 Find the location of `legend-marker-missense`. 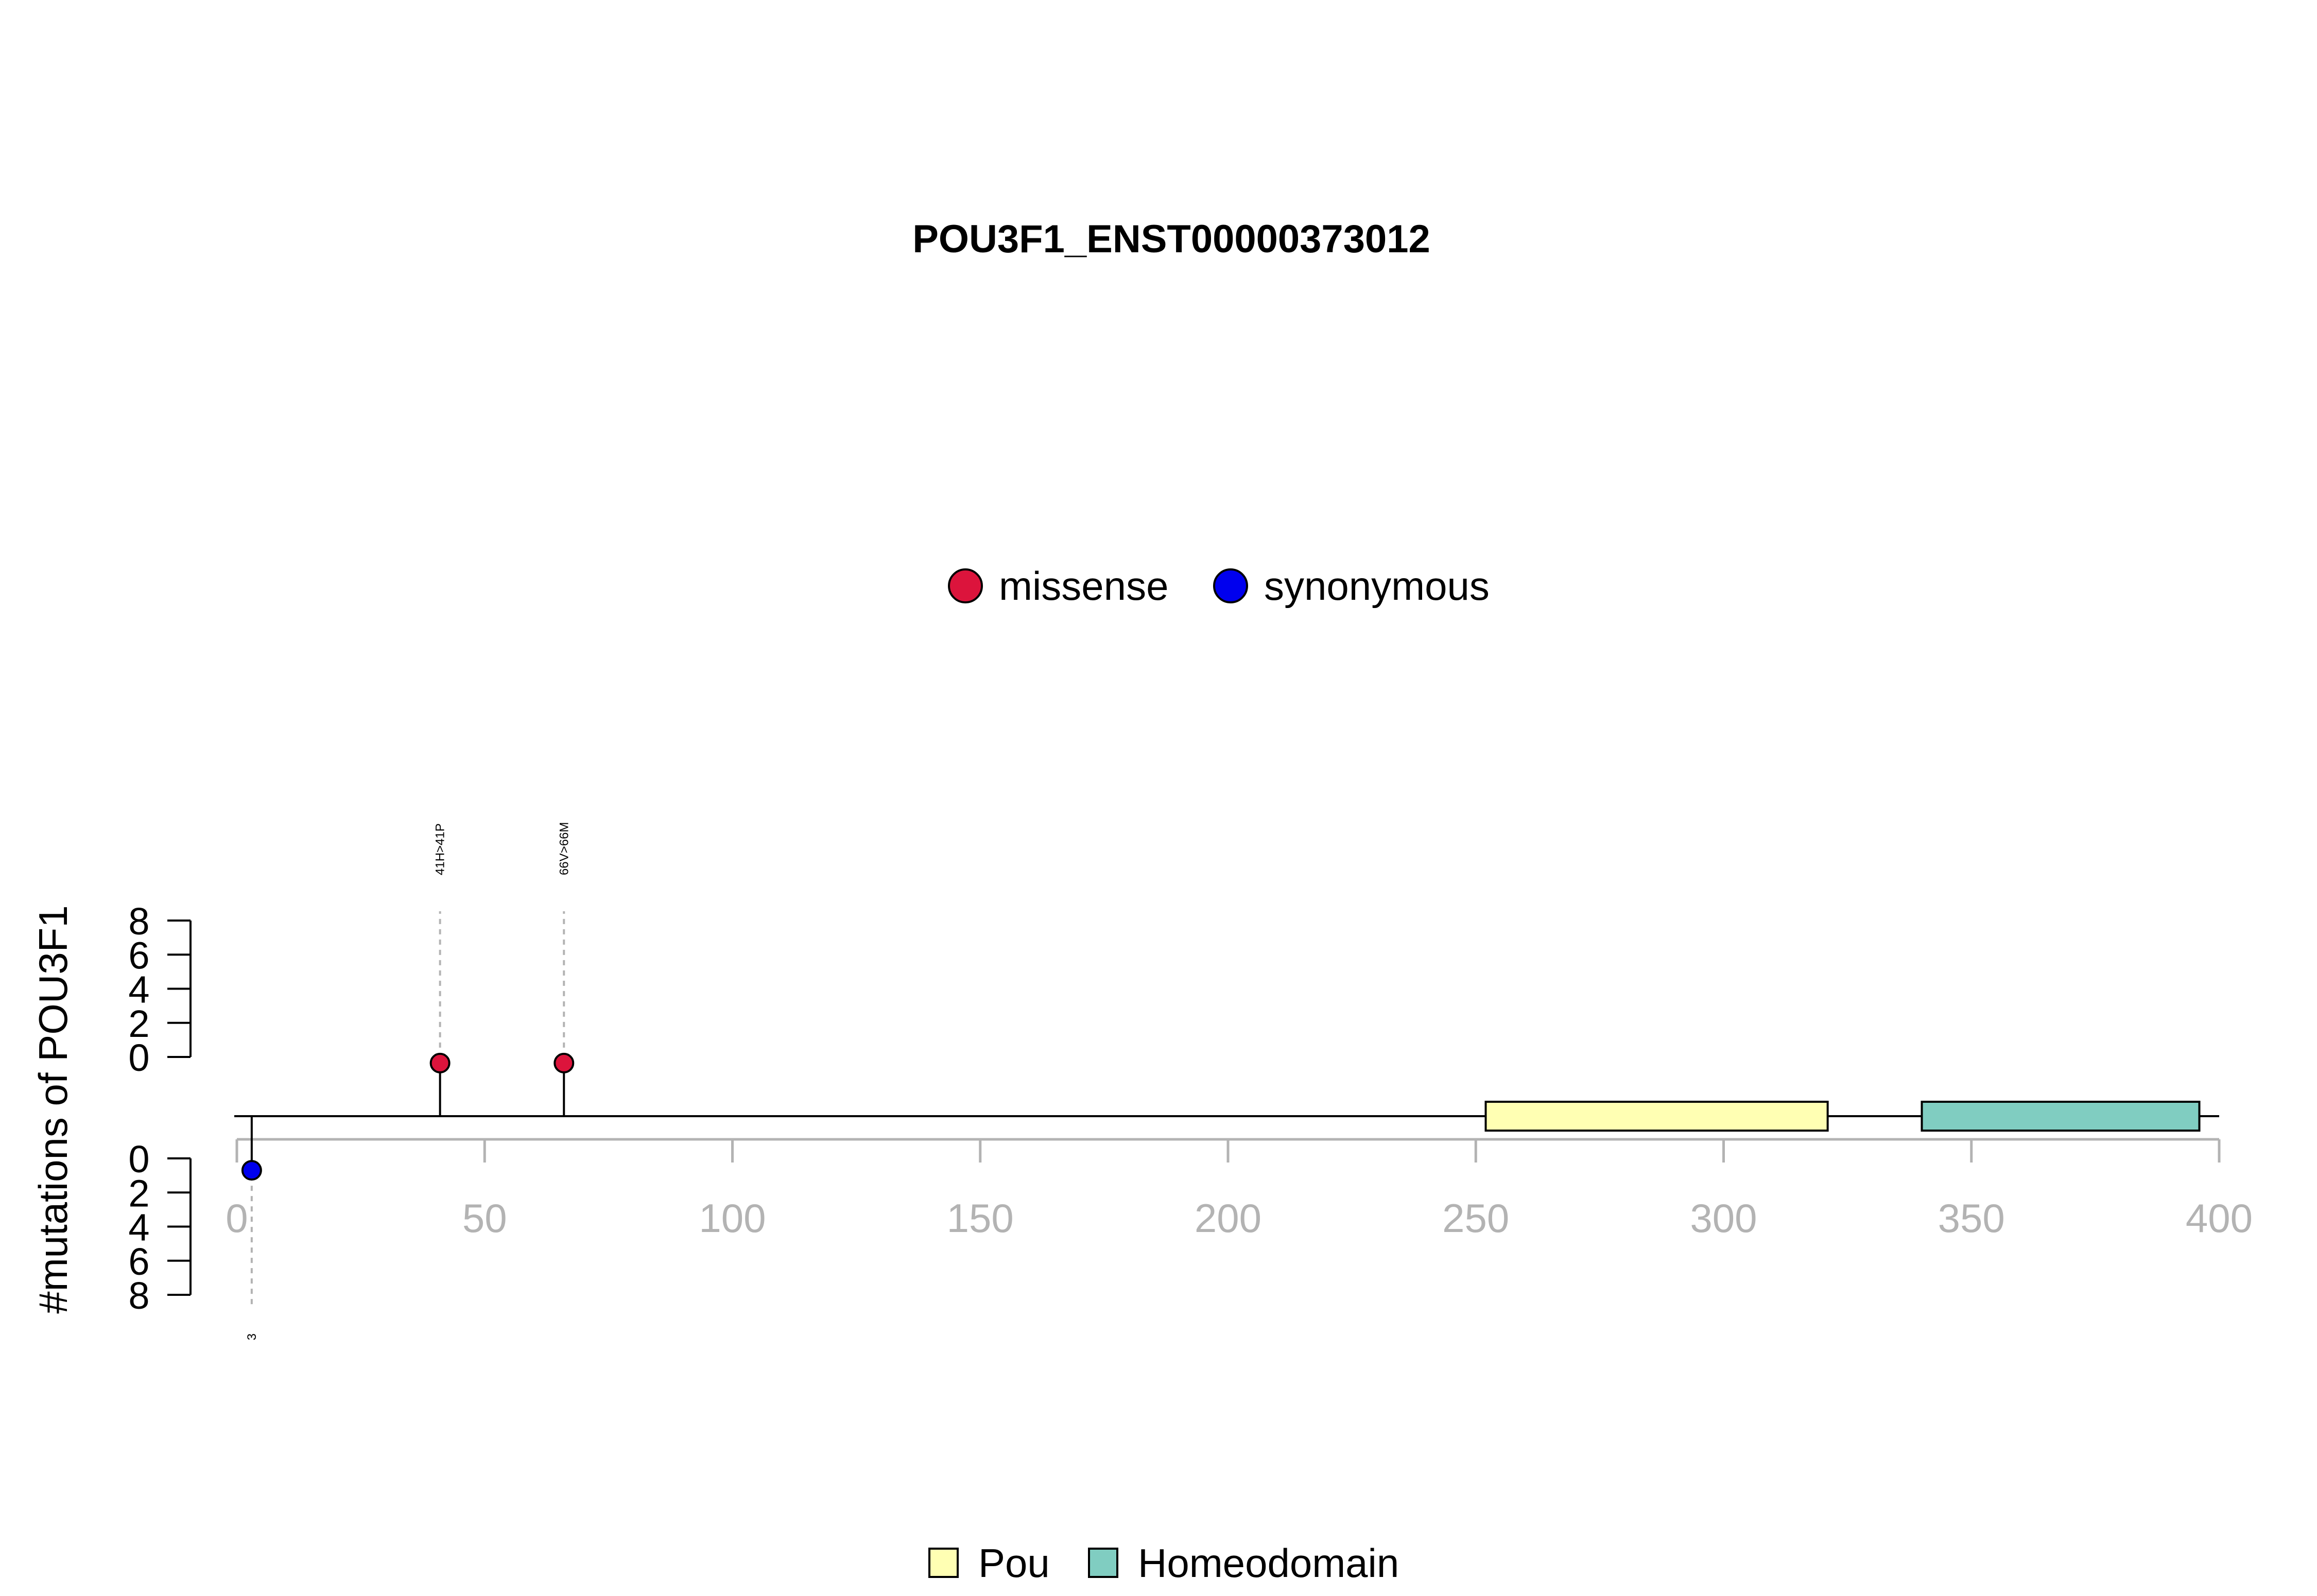

legend-marker-missense is located at coordinates (965, 586).